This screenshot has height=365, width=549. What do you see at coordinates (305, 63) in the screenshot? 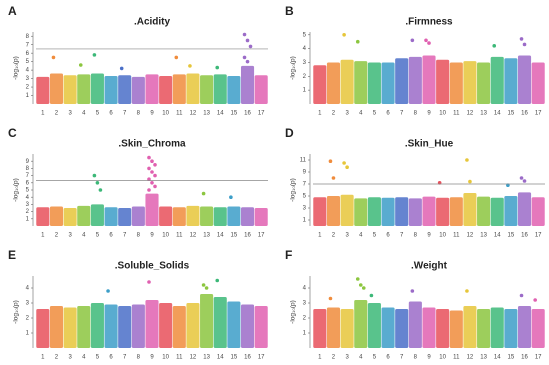
I see `y-tick-label: 3` at bounding box center [305, 63].